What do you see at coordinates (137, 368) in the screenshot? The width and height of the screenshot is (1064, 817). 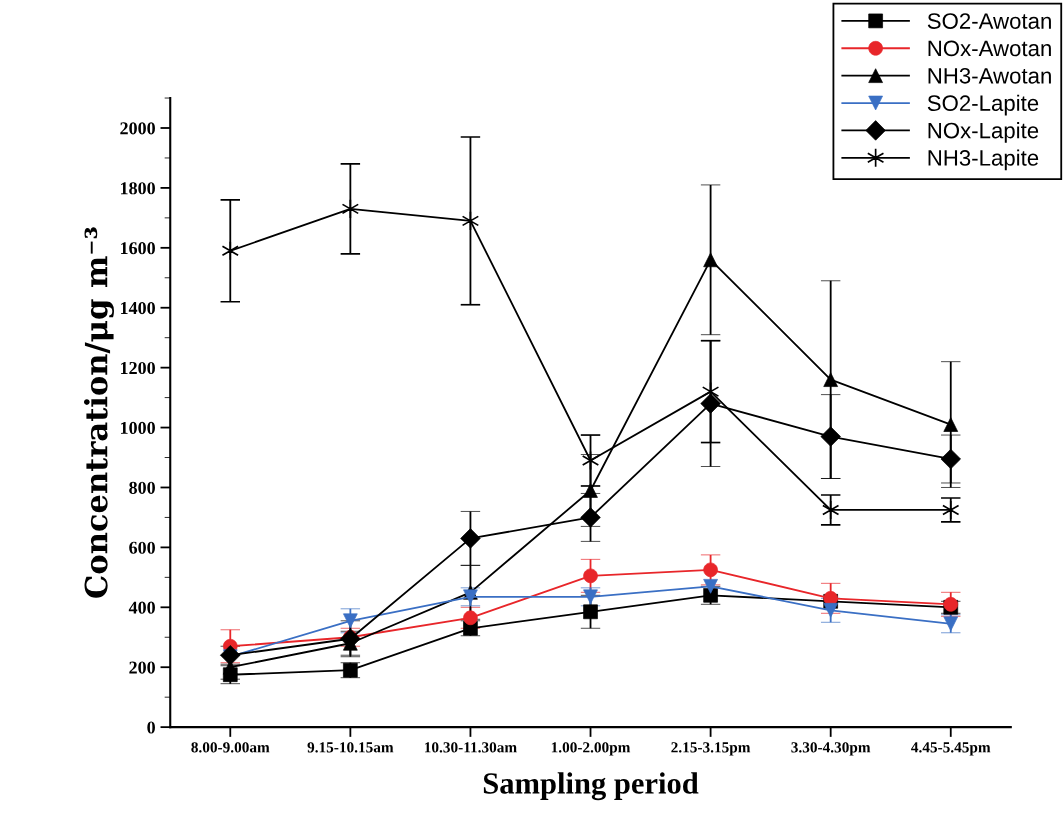 I see `y-tick-label: 1200` at bounding box center [137, 368].